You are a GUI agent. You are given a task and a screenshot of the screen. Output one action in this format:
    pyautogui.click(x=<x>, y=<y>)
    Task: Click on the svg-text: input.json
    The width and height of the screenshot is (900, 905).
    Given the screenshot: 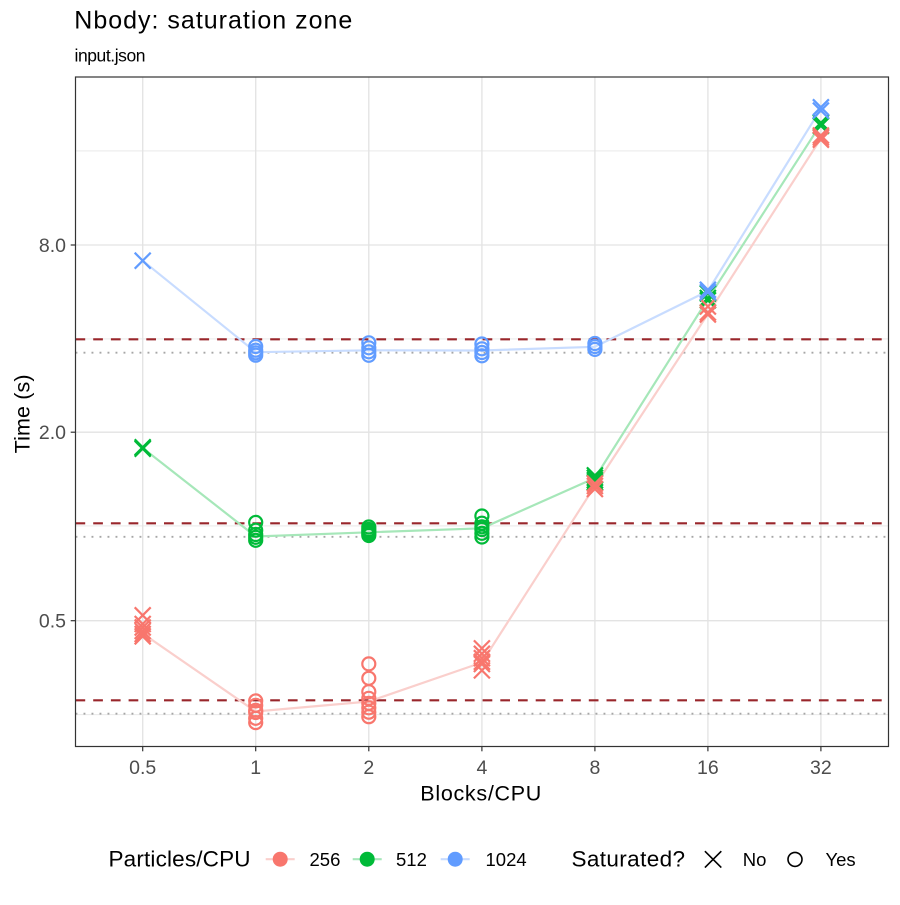 What is the action you would take?
    pyautogui.click(x=110, y=55)
    